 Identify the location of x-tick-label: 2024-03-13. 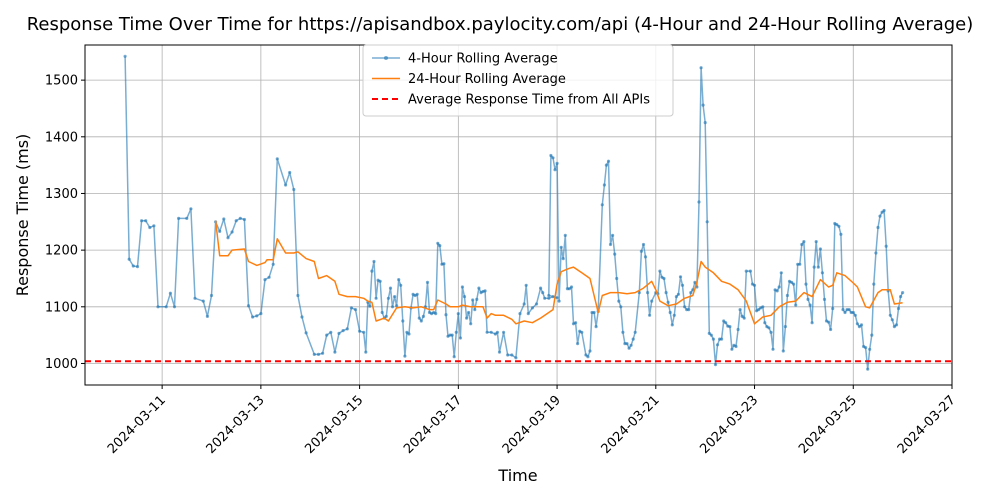
(236, 425).